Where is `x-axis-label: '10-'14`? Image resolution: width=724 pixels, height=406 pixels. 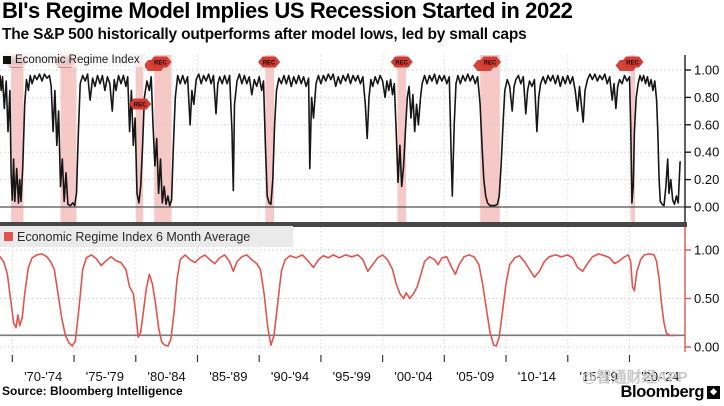
x-axis-label: '10-'14 is located at coordinates (537, 376).